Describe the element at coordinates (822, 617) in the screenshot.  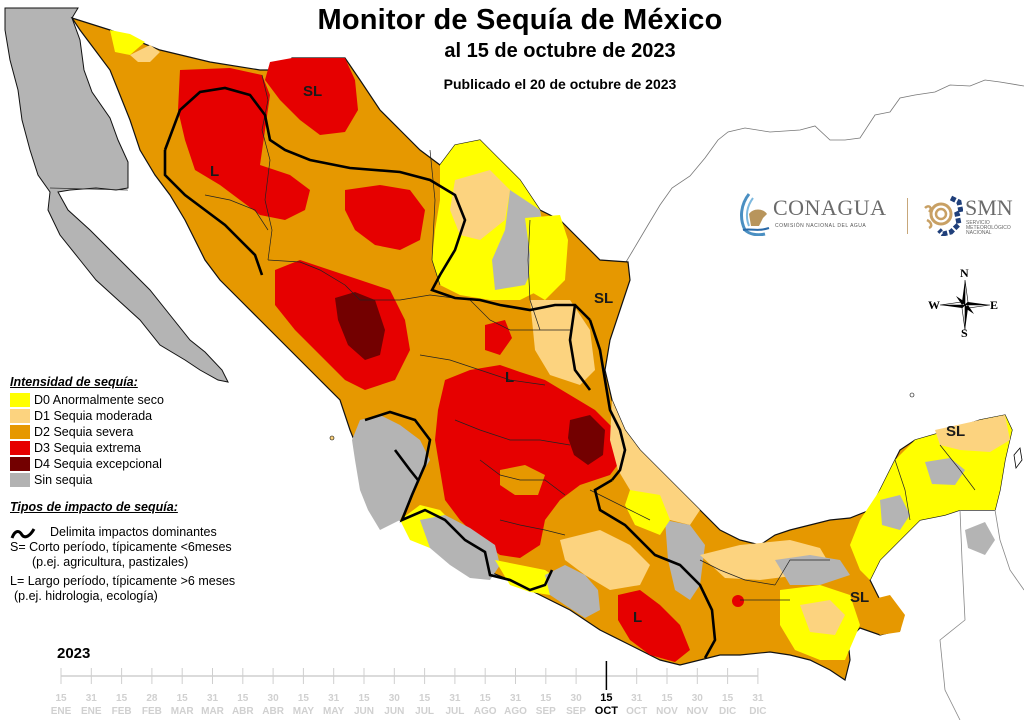
I see `d1-chiapas-inner` at that location.